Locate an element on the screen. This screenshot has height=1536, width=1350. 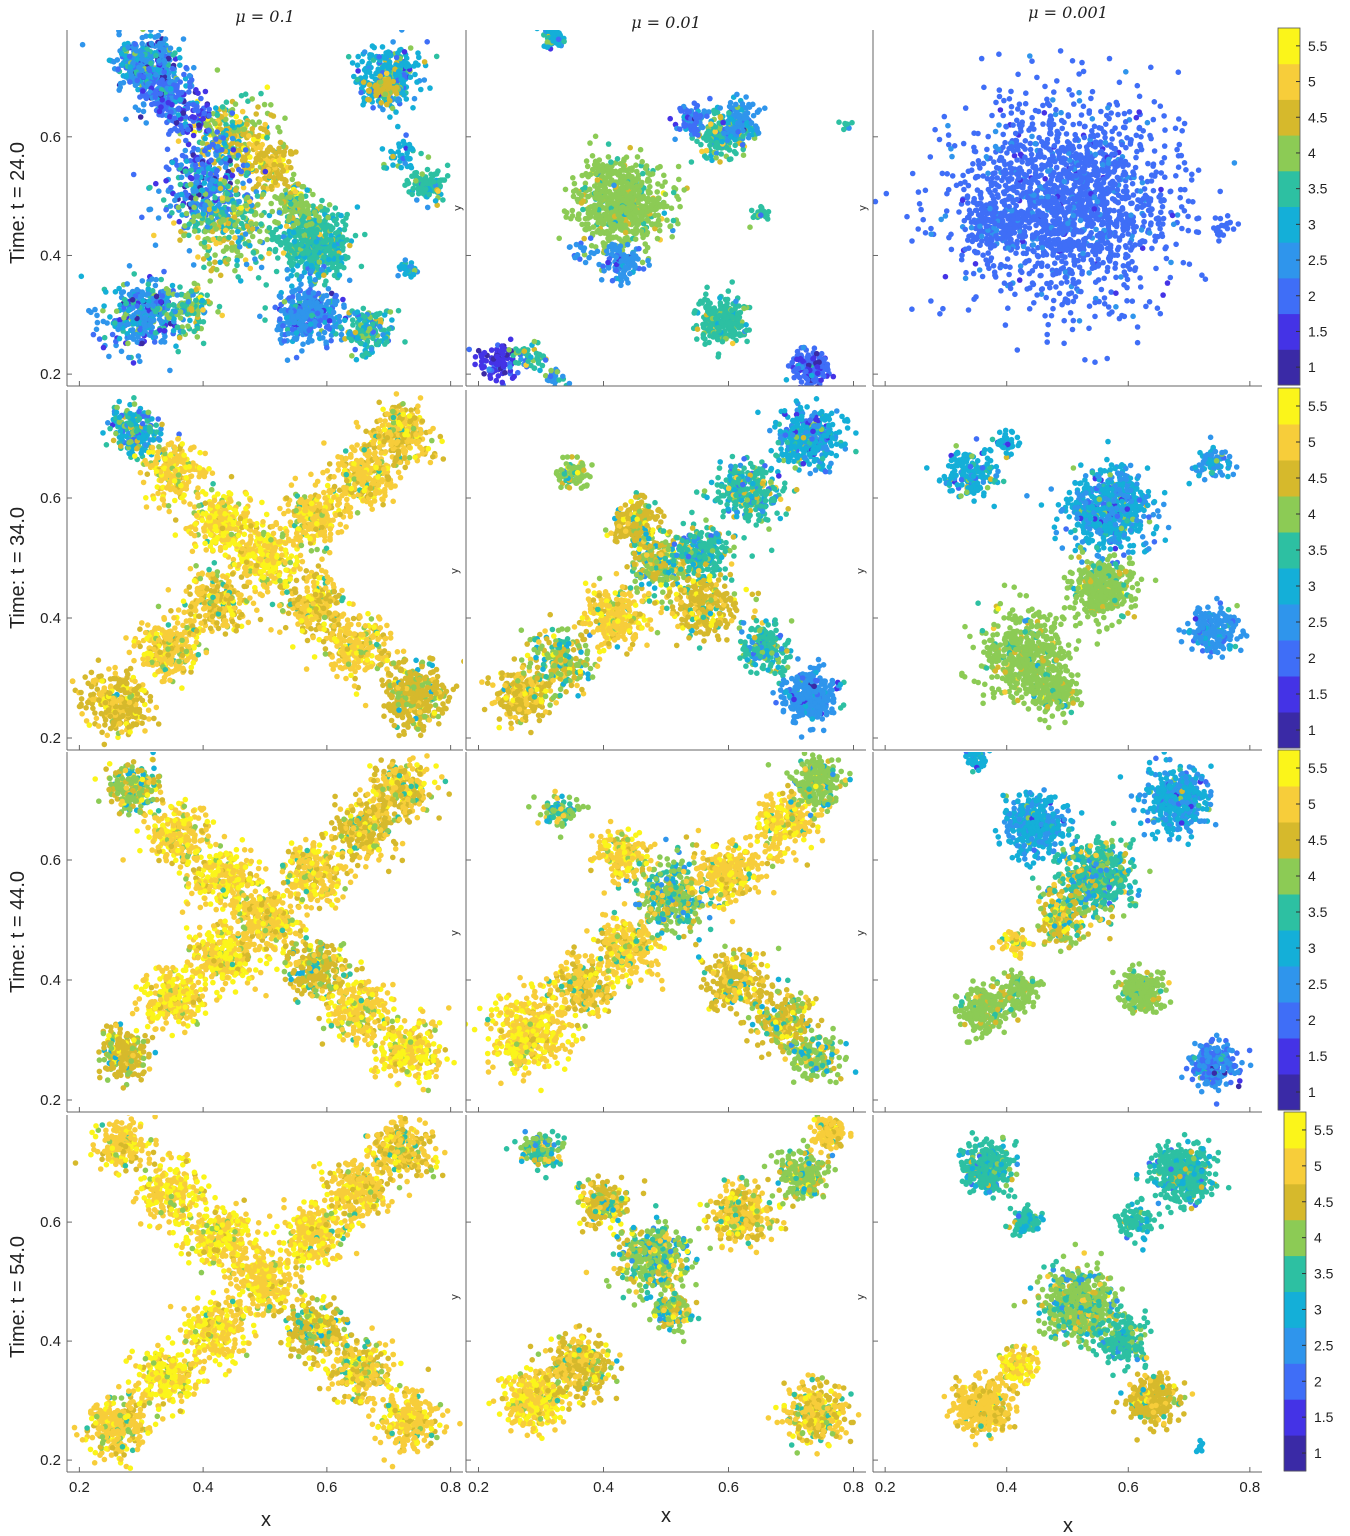
scatter-points is located at coordinates (660, 208).